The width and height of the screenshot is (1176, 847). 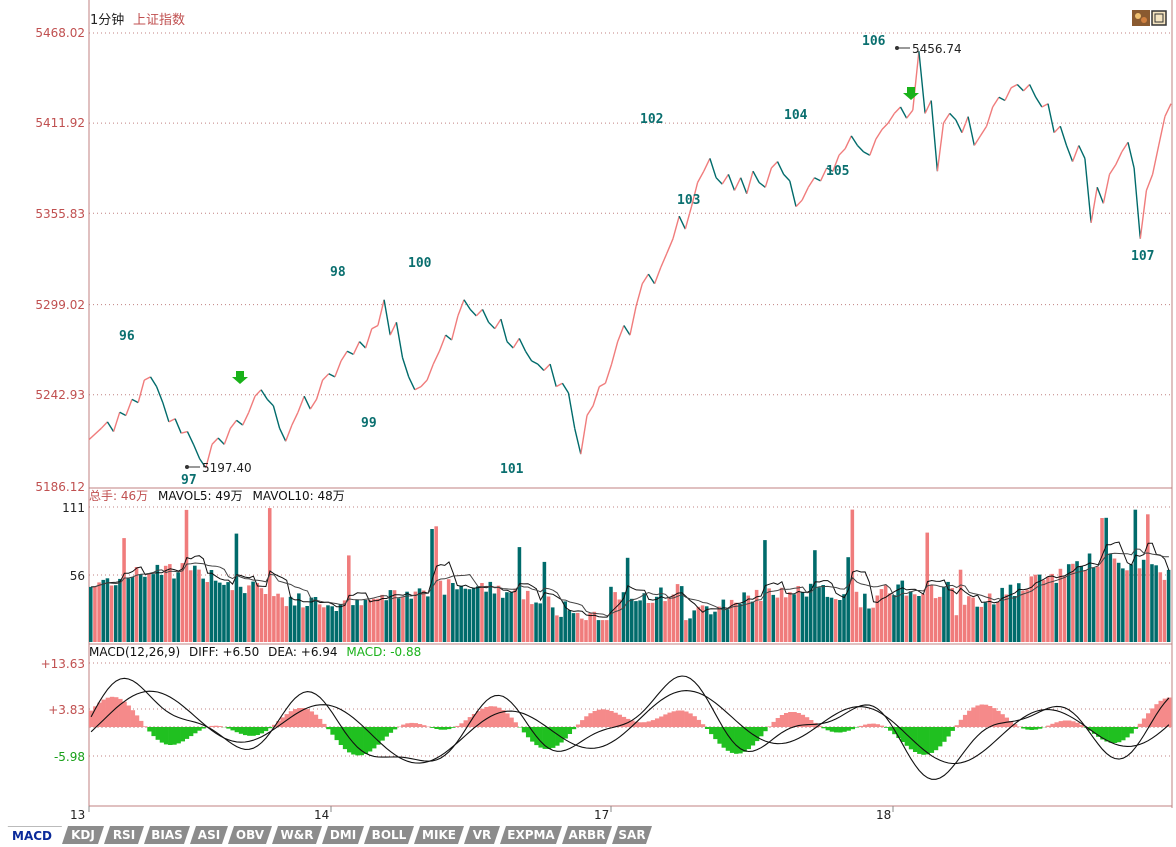 I want to click on tab-bias: BIAS, so click(x=167, y=835).